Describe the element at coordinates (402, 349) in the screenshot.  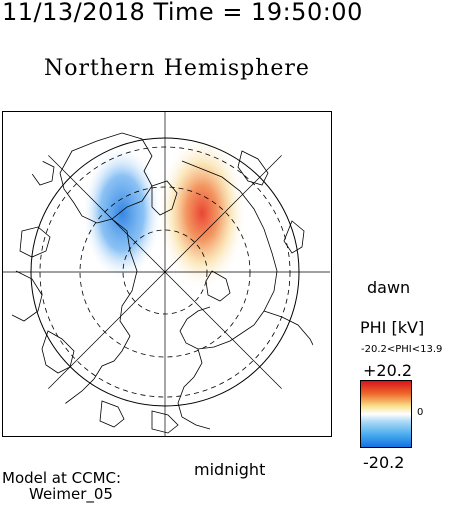
I see `colorbar-range: -20.2<PHI<13.9` at that location.